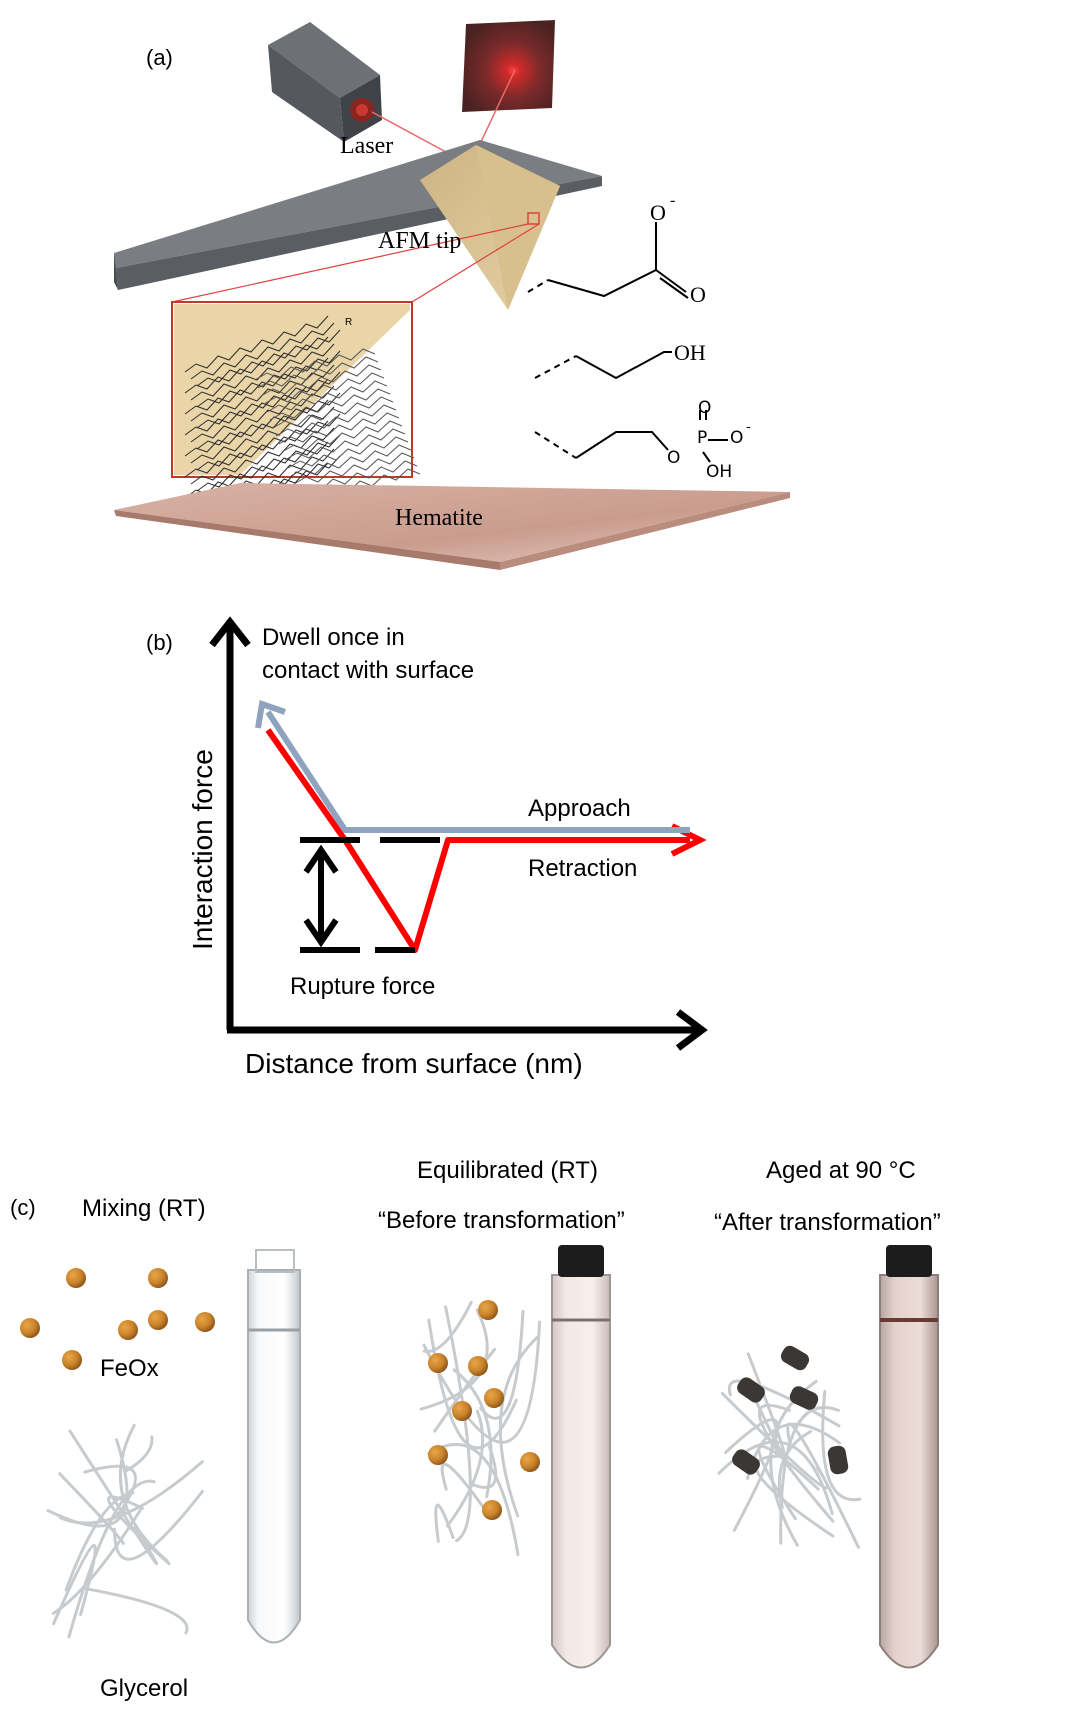  Describe the element at coordinates (348, 322) in the screenshot. I see `chain-r-label: R` at that location.